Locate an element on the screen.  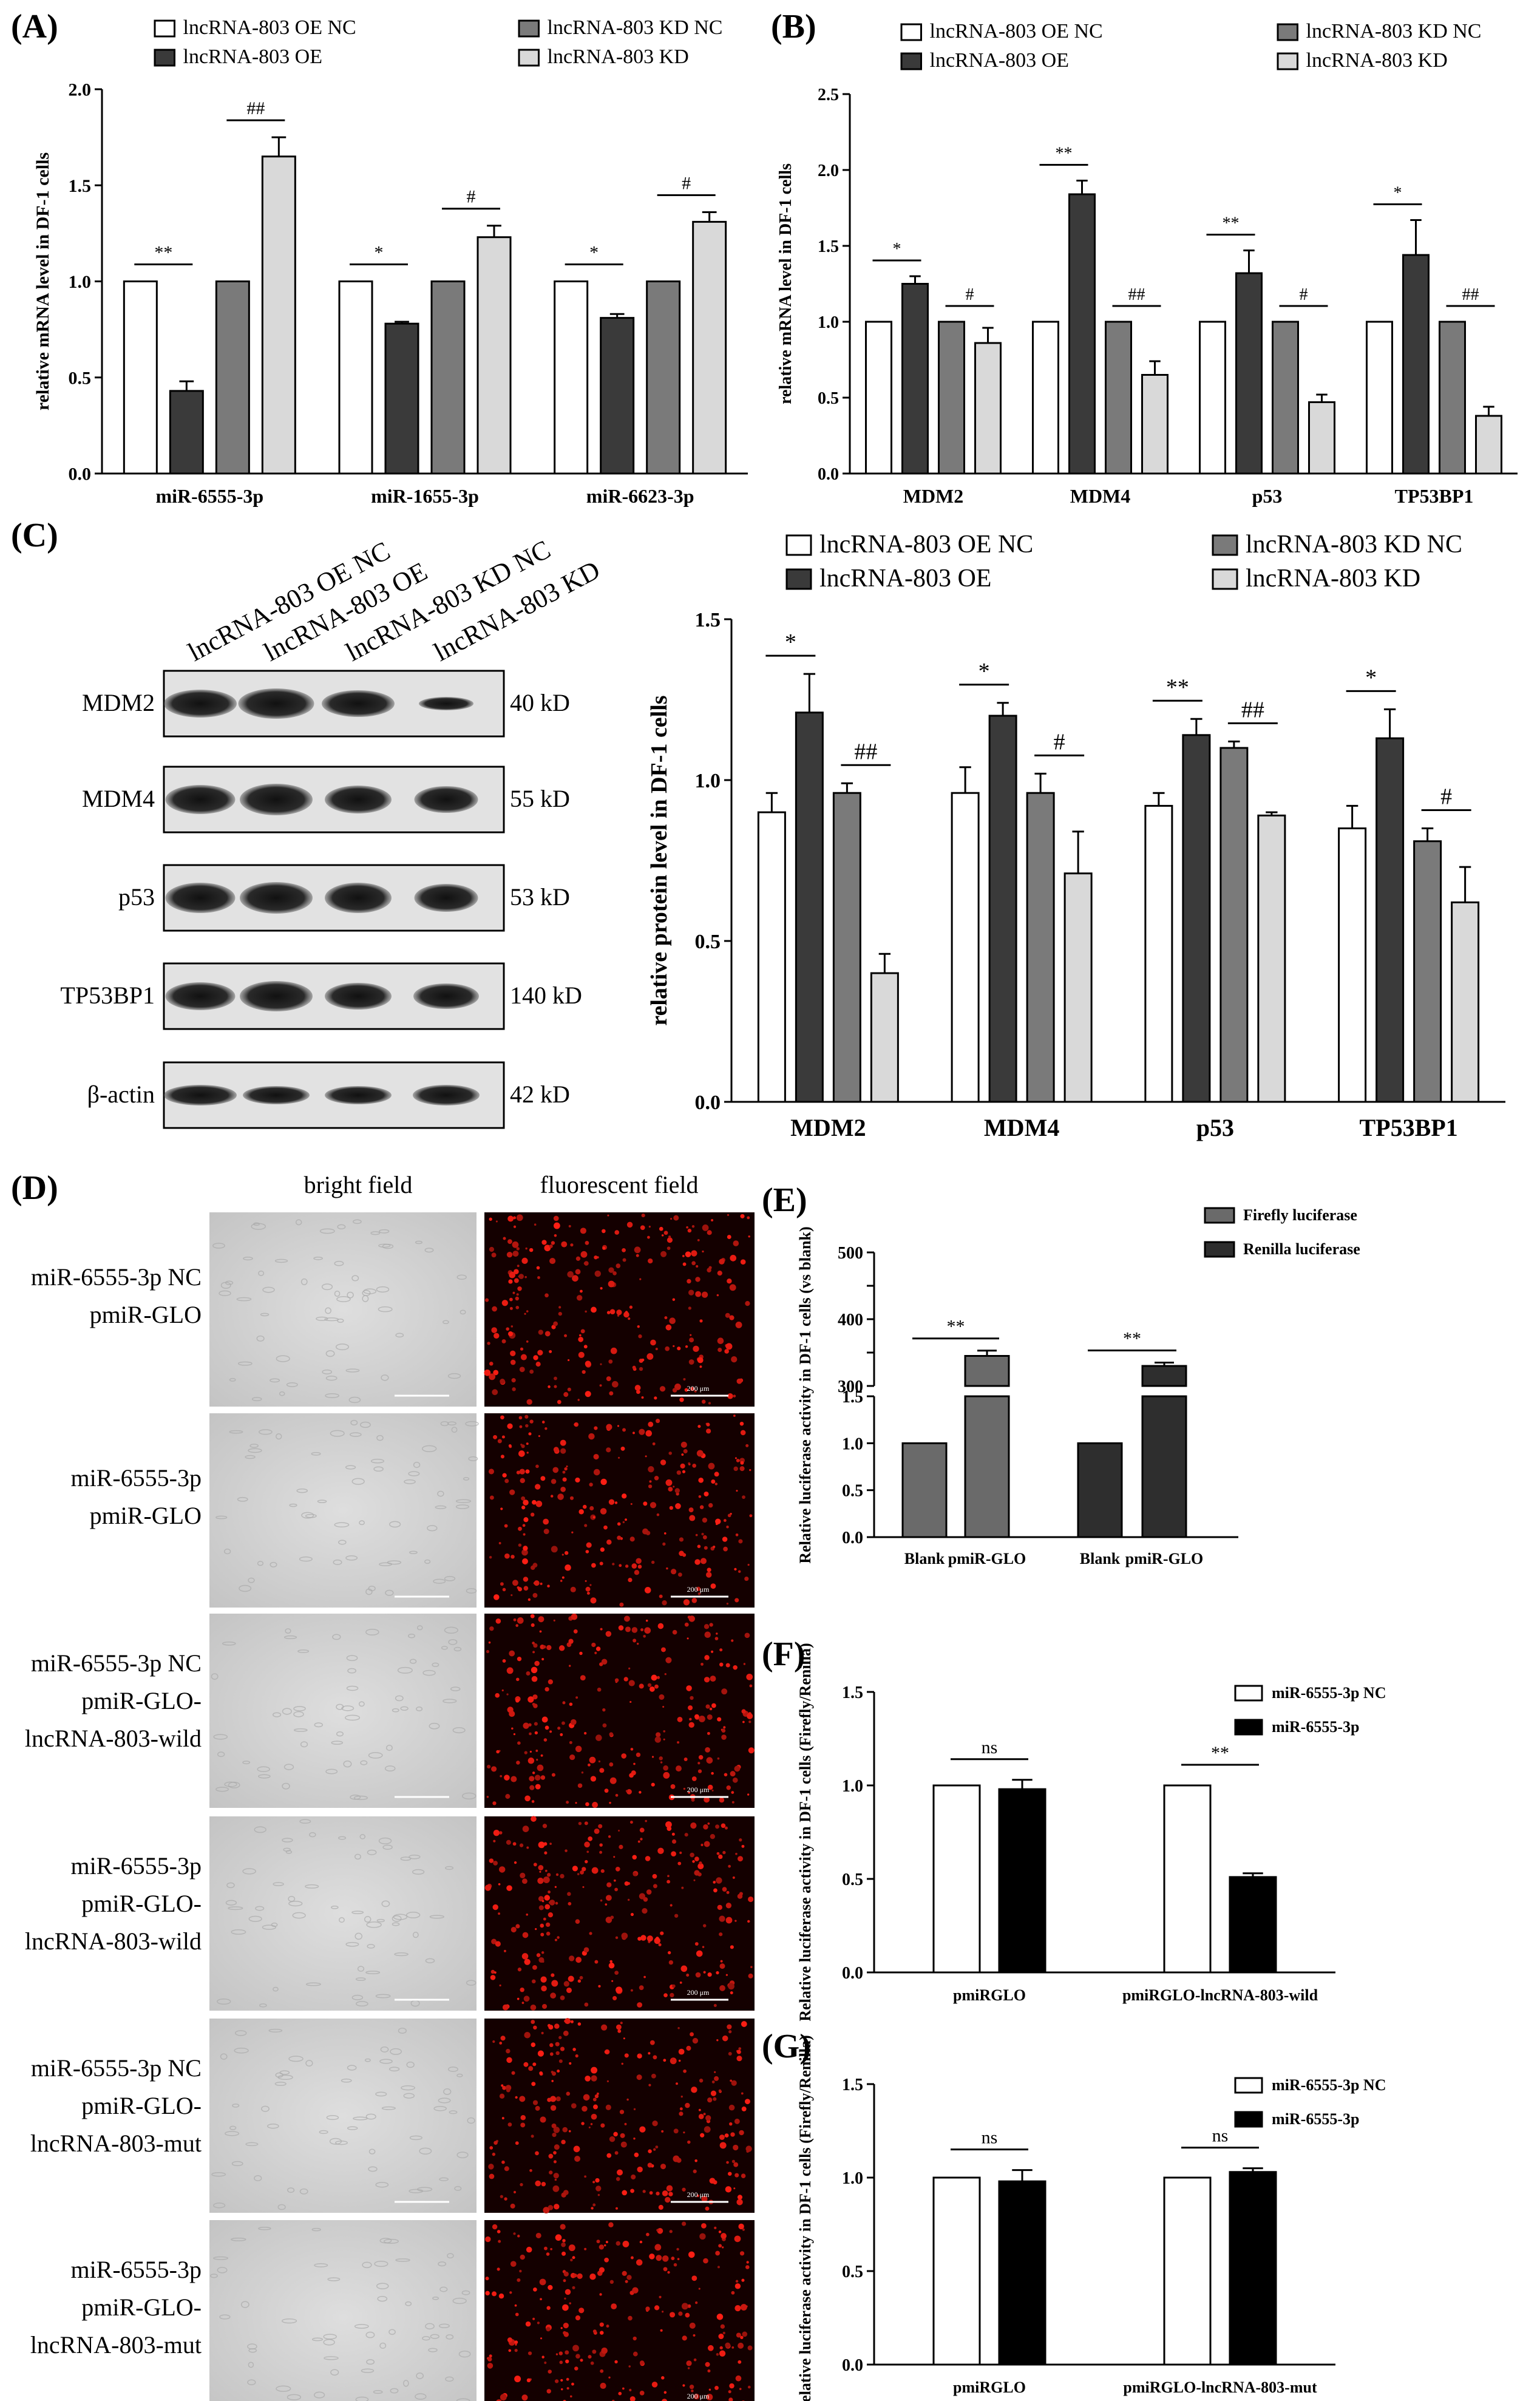
panel-label-a: (A) is located at coordinates (34, 27).